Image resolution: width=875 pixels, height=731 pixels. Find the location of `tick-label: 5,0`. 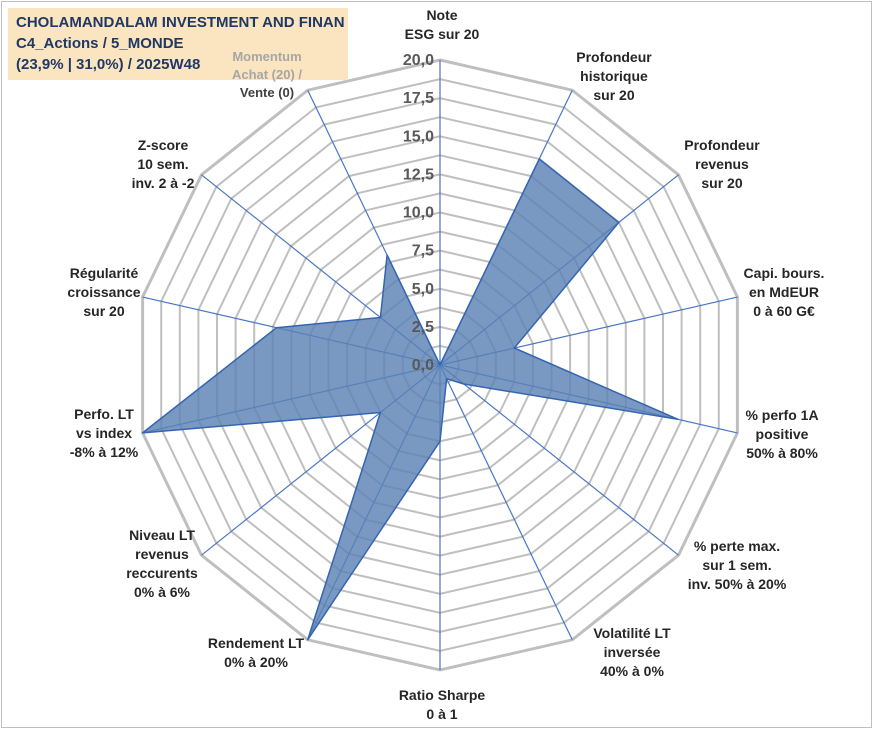

tick-label: 5,0 is located at coordinates (423, 289).